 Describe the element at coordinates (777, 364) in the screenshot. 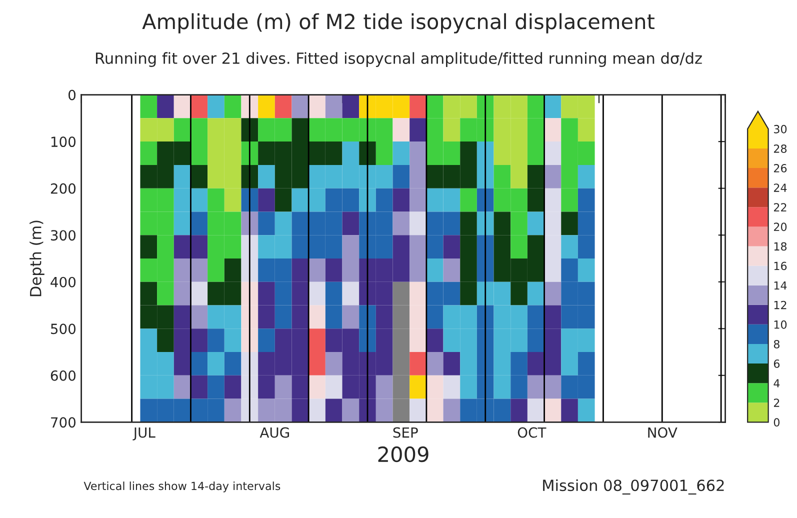

I see `color-bar-label: 6` at that location.